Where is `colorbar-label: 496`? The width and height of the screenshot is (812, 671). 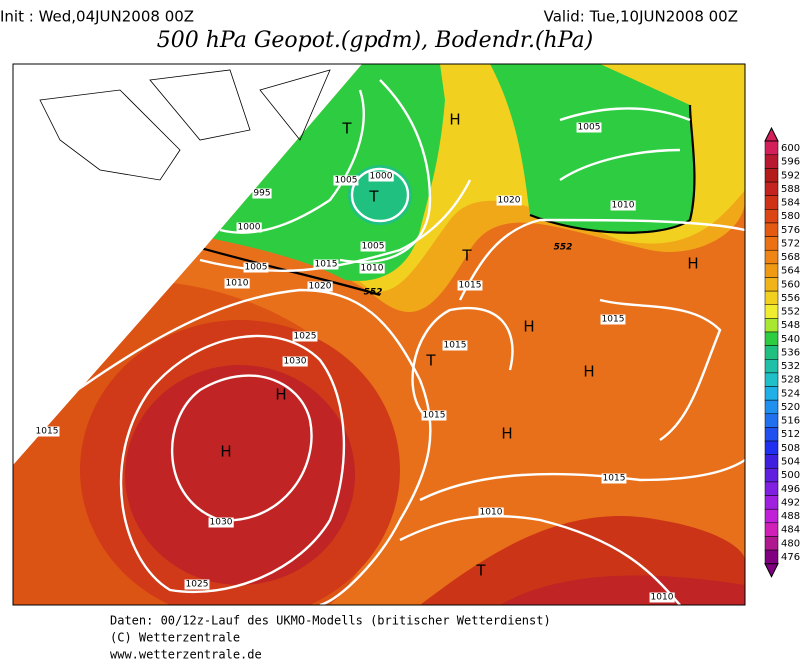 colorbar-label: 496 is located at coordinates (790, 489).